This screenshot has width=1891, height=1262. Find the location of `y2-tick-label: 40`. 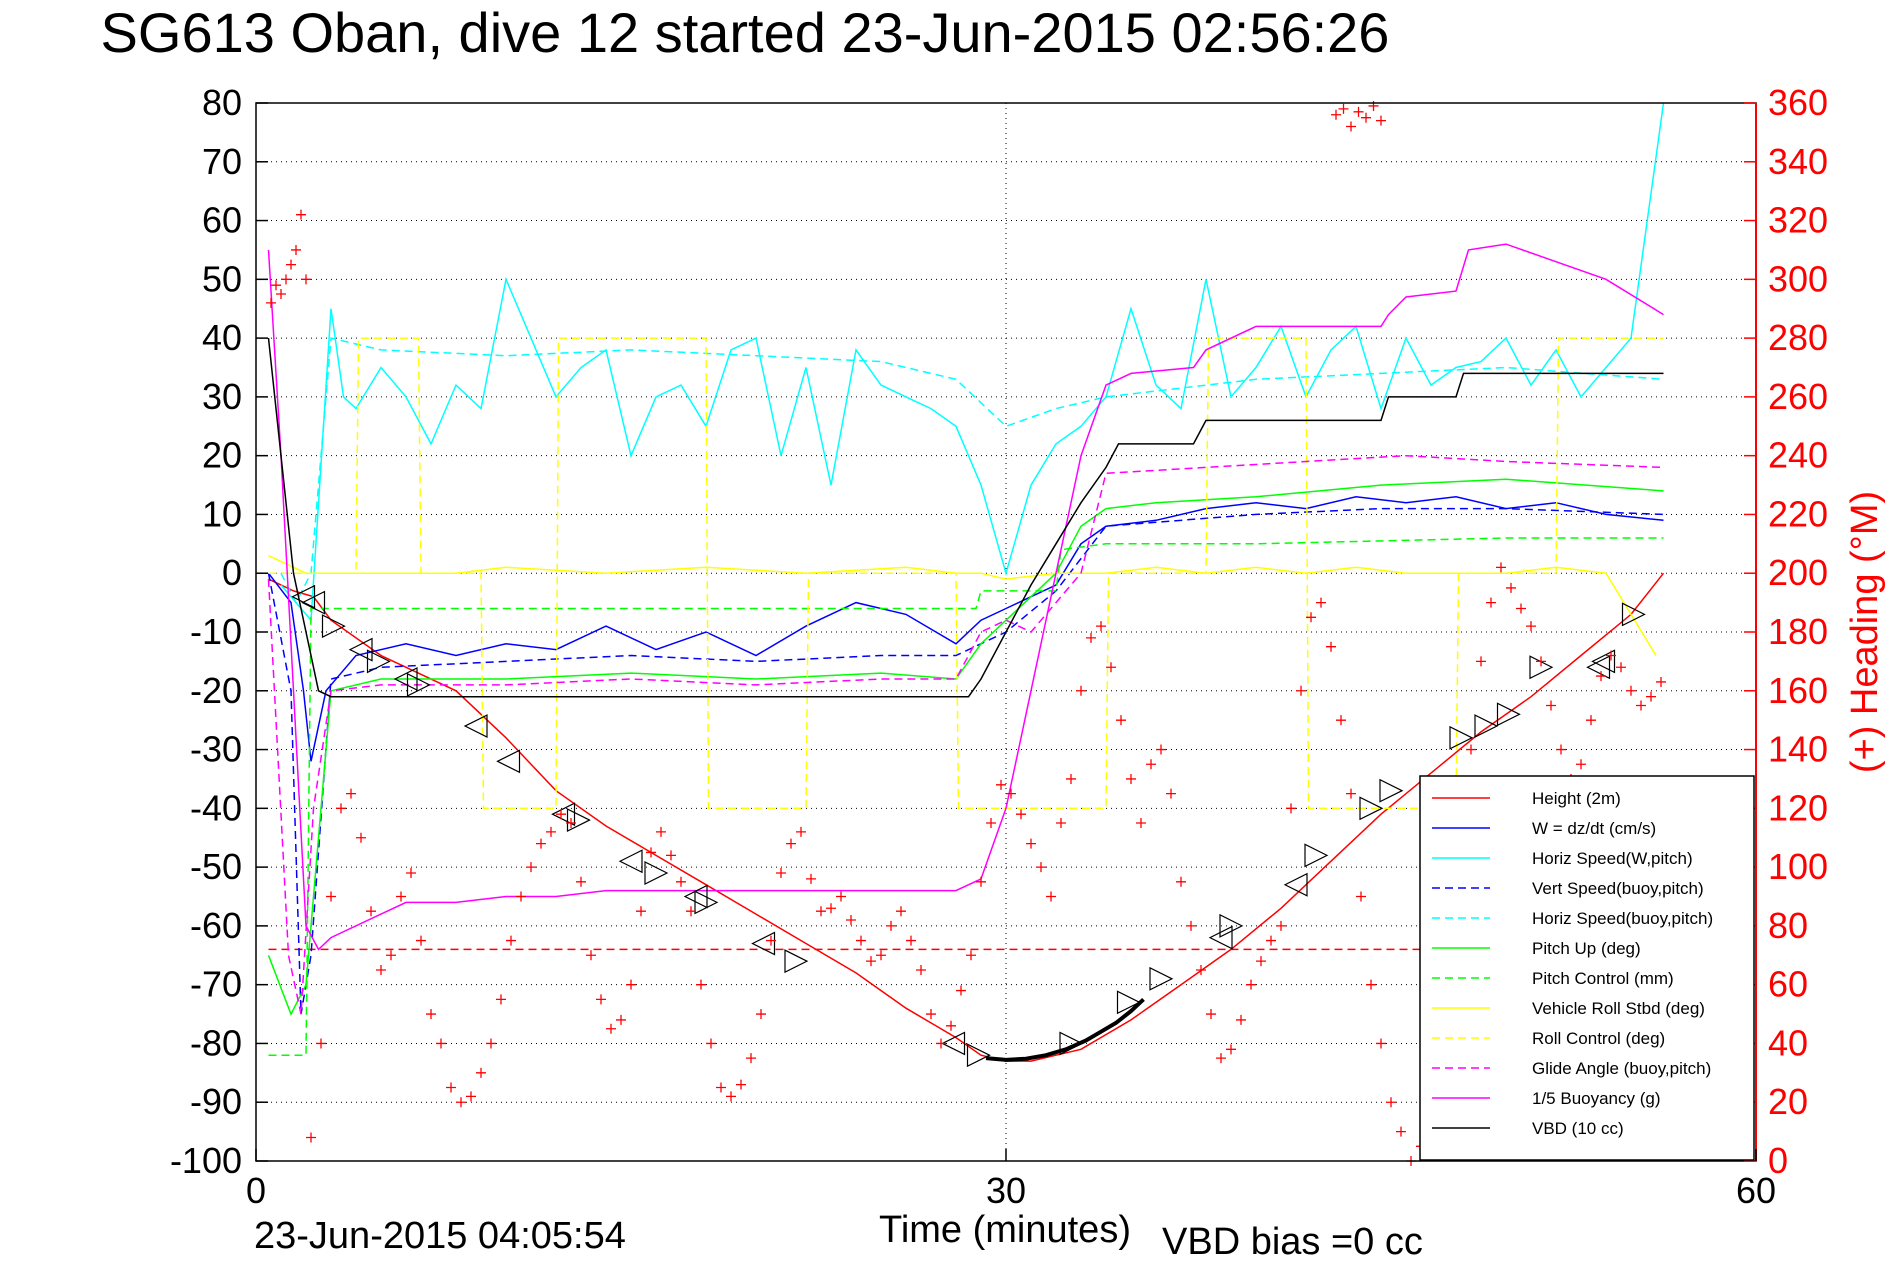

y2-tick-label: 40 is located at coordinates (1788, 1042).